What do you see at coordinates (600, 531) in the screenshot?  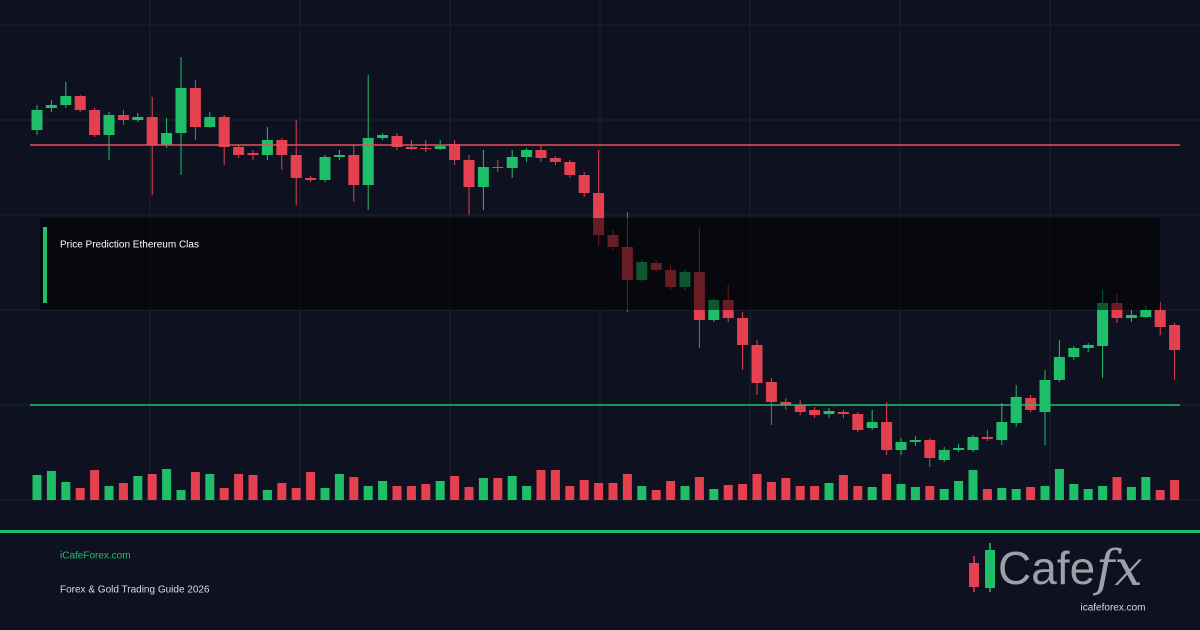 I see `footer-divider` at bounding box center [600, 531].